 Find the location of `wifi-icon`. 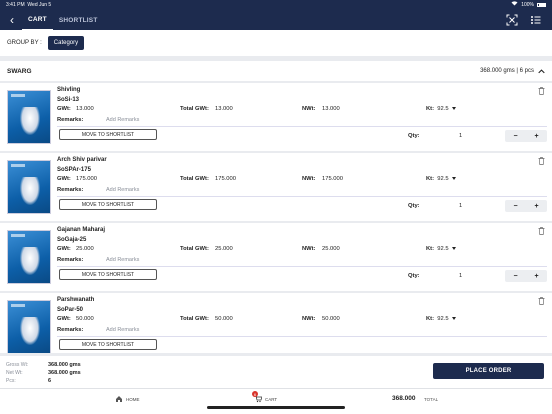

wifi-icon is located at coordinates (514, 4).